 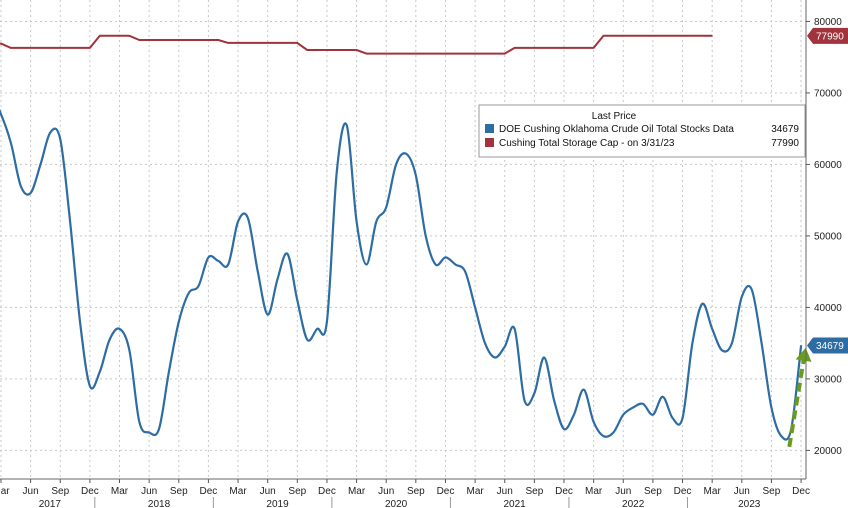 I want to click on legend-swatch, so click(x=489, y=128).